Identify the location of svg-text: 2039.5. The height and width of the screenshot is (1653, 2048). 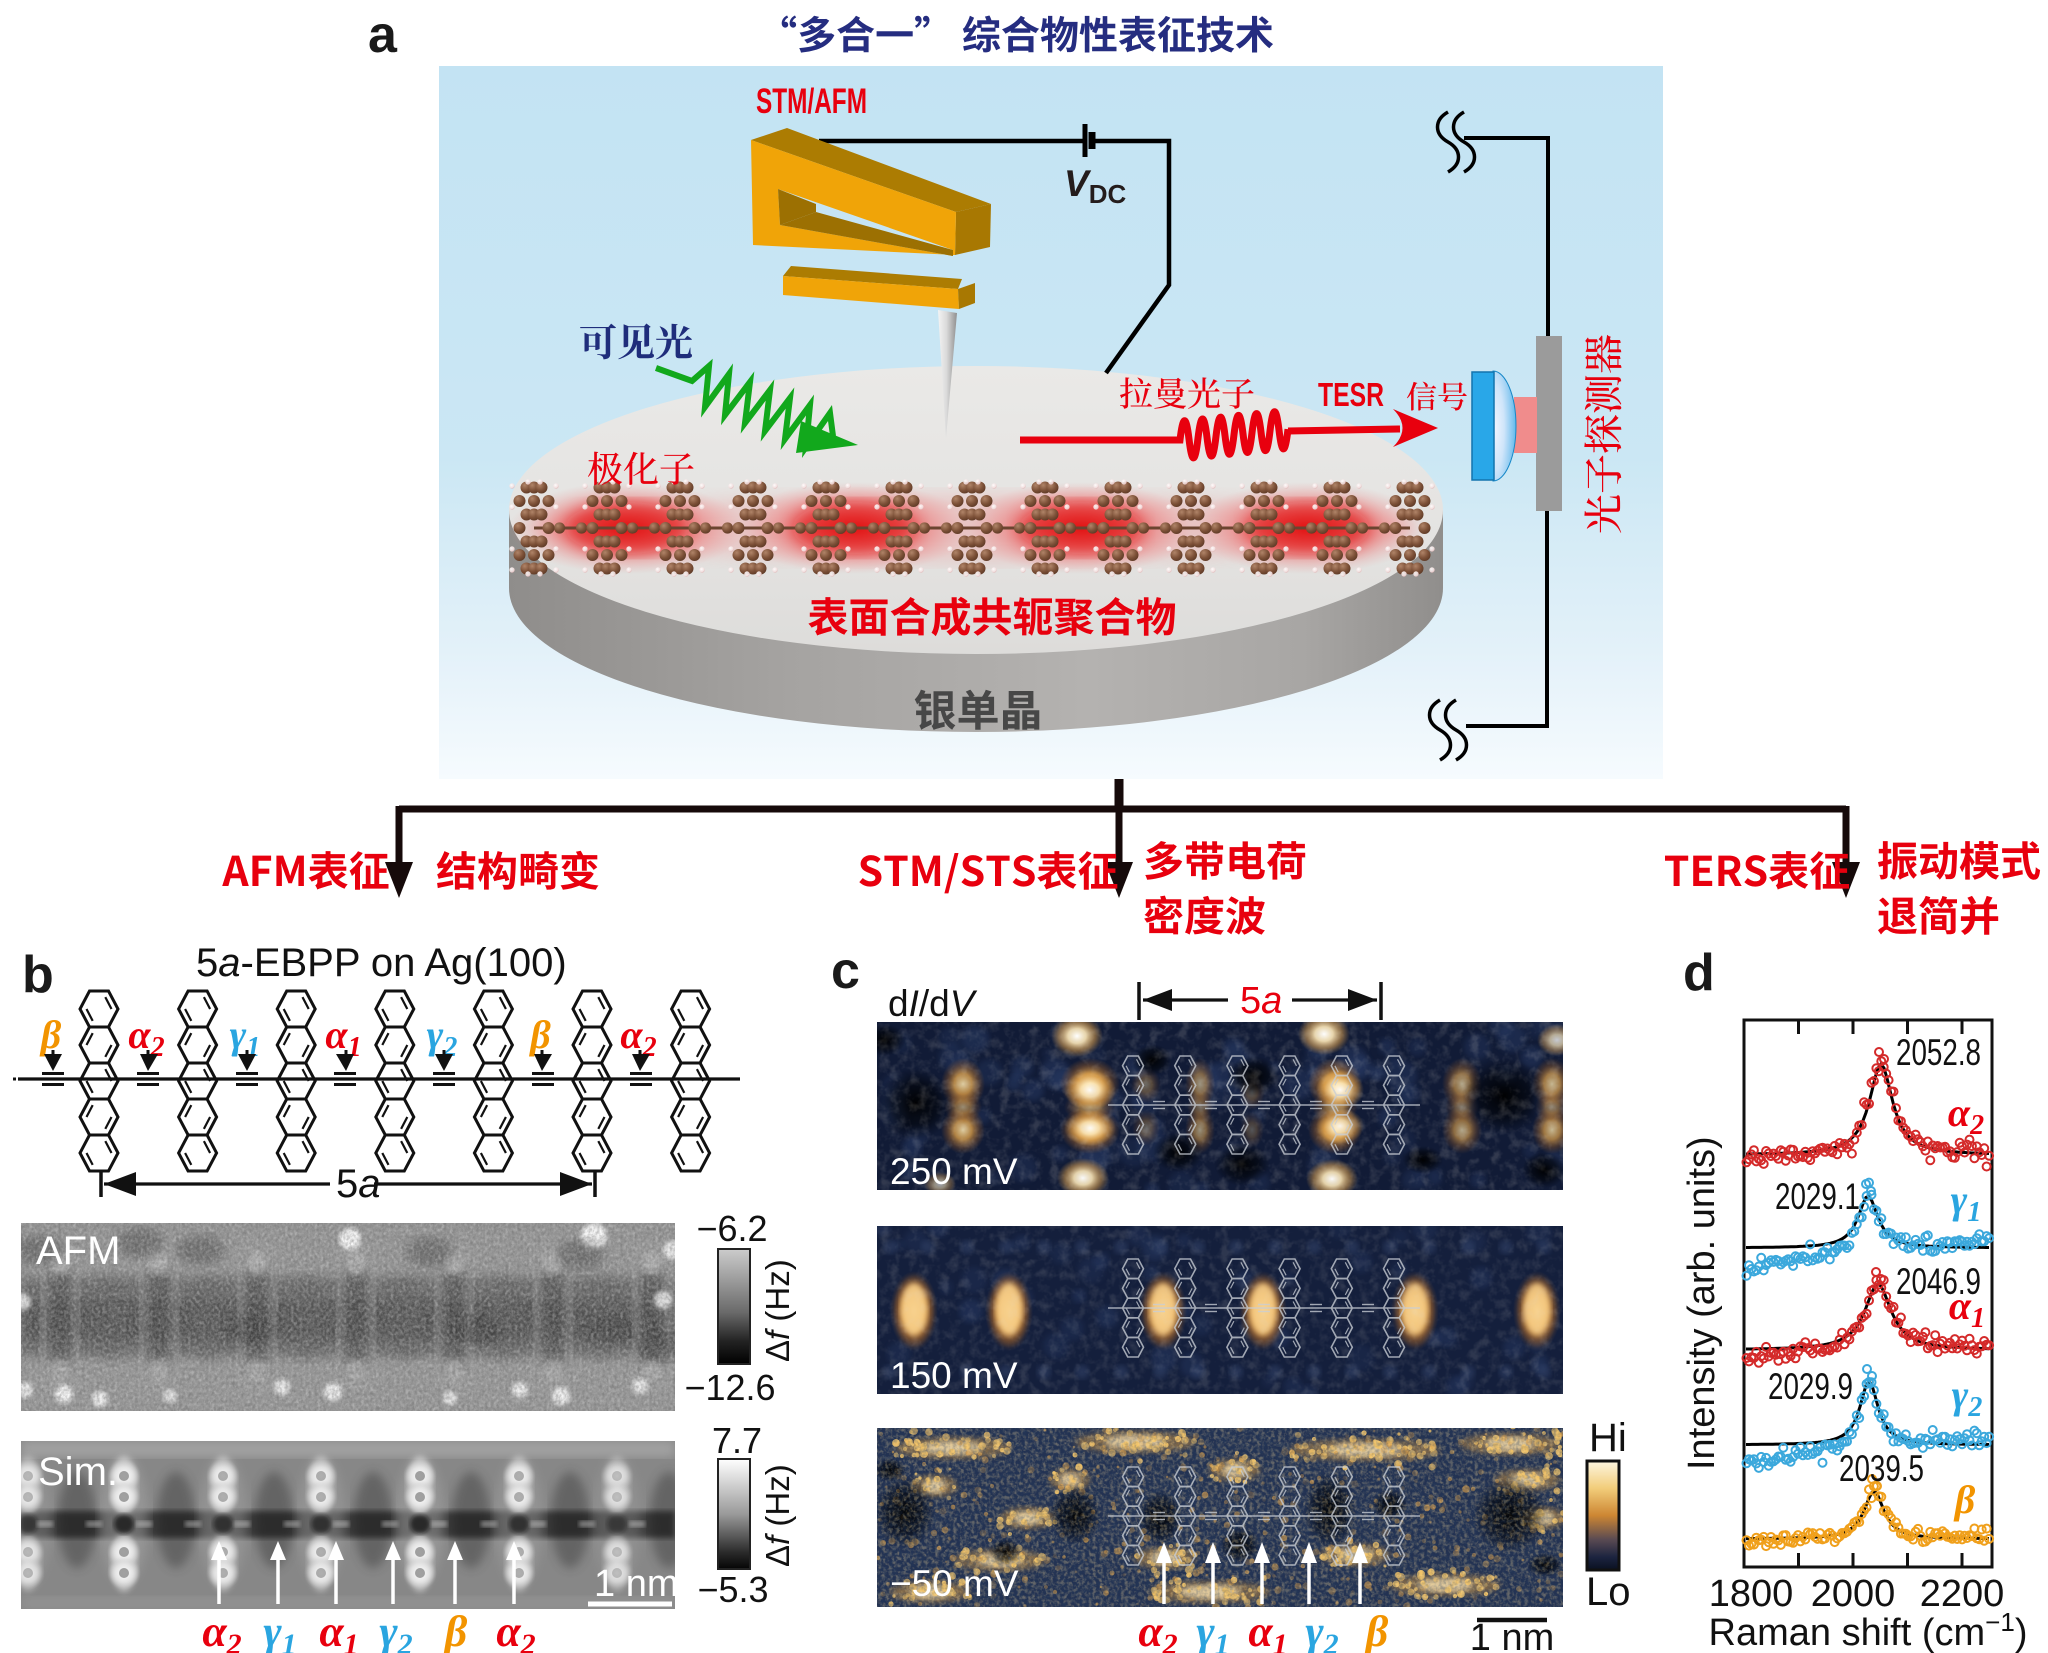
(1881, 1468).